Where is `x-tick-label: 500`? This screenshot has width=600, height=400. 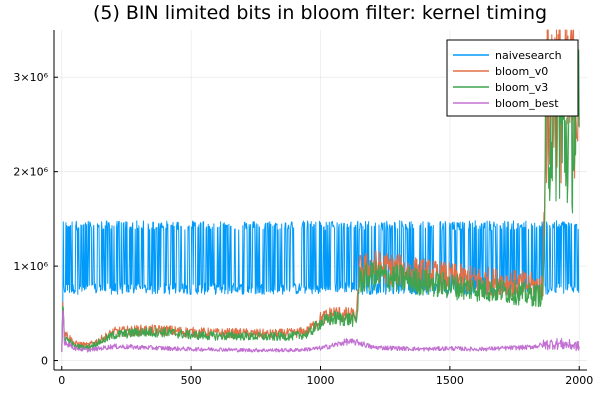 x-tick-label: 500 is located at coordinates (191, 380).